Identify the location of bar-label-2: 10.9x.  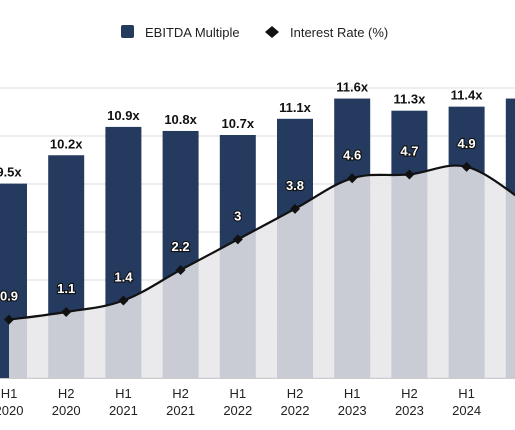
(123, 115).